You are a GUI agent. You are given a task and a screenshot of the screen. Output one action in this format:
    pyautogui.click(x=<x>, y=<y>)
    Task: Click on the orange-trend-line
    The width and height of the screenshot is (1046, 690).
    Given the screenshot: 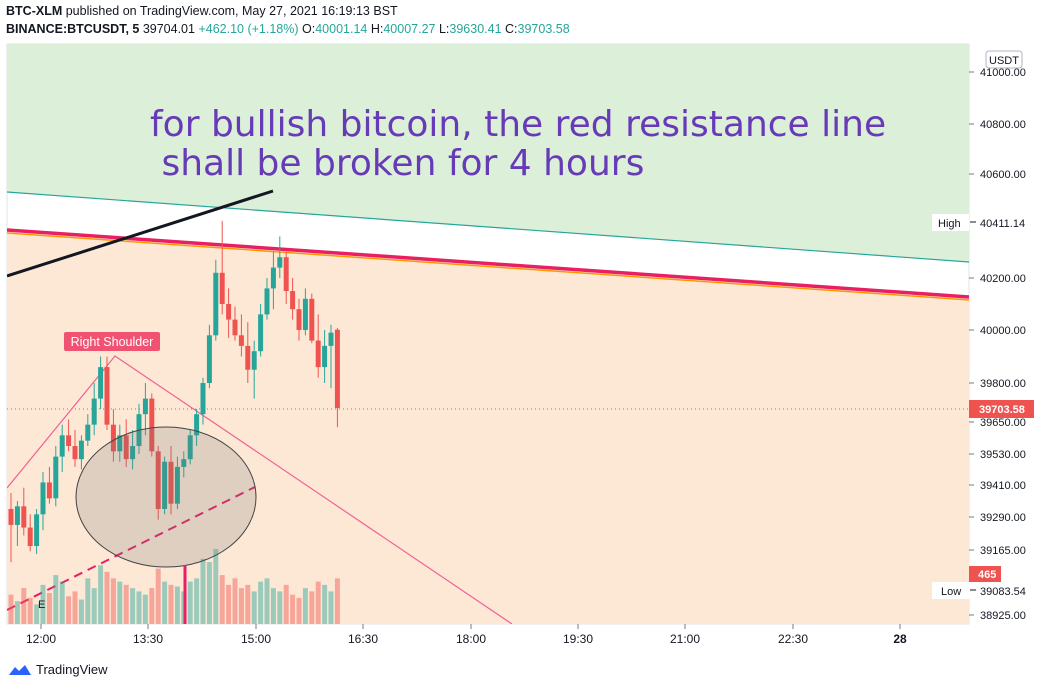 What is the action you would take?
    pyautogui.click(x=488, y=266)
    